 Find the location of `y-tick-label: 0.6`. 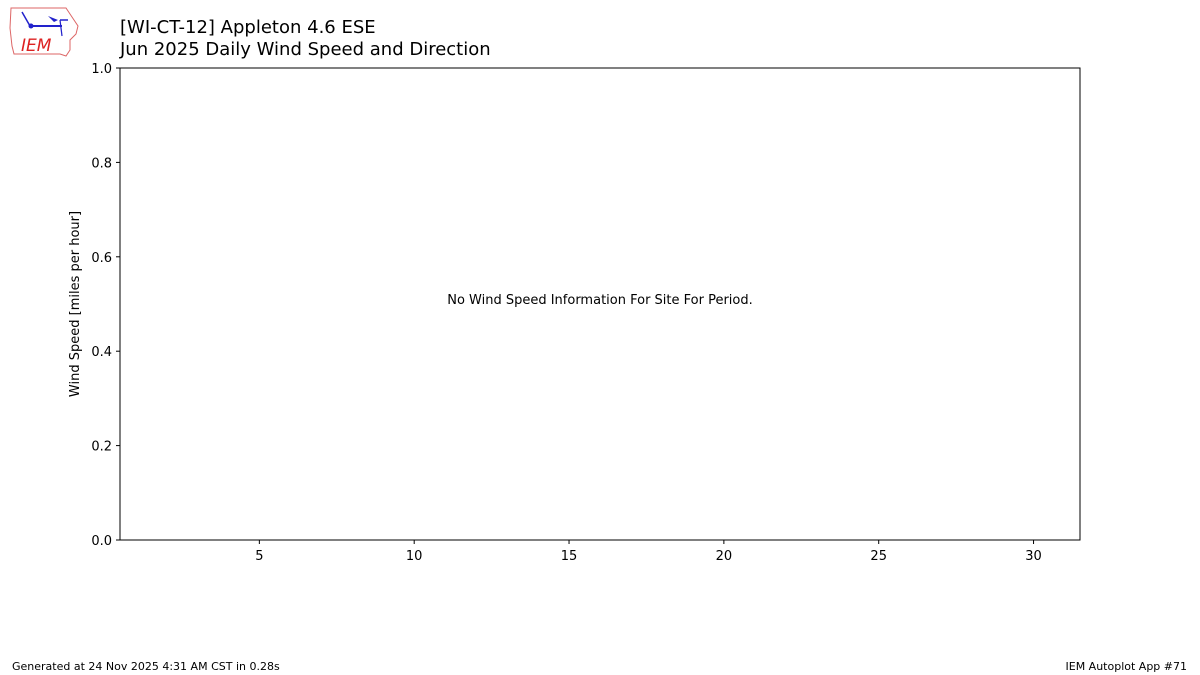

y-tick-label: 0.6 is located at coordinates (101, 258).